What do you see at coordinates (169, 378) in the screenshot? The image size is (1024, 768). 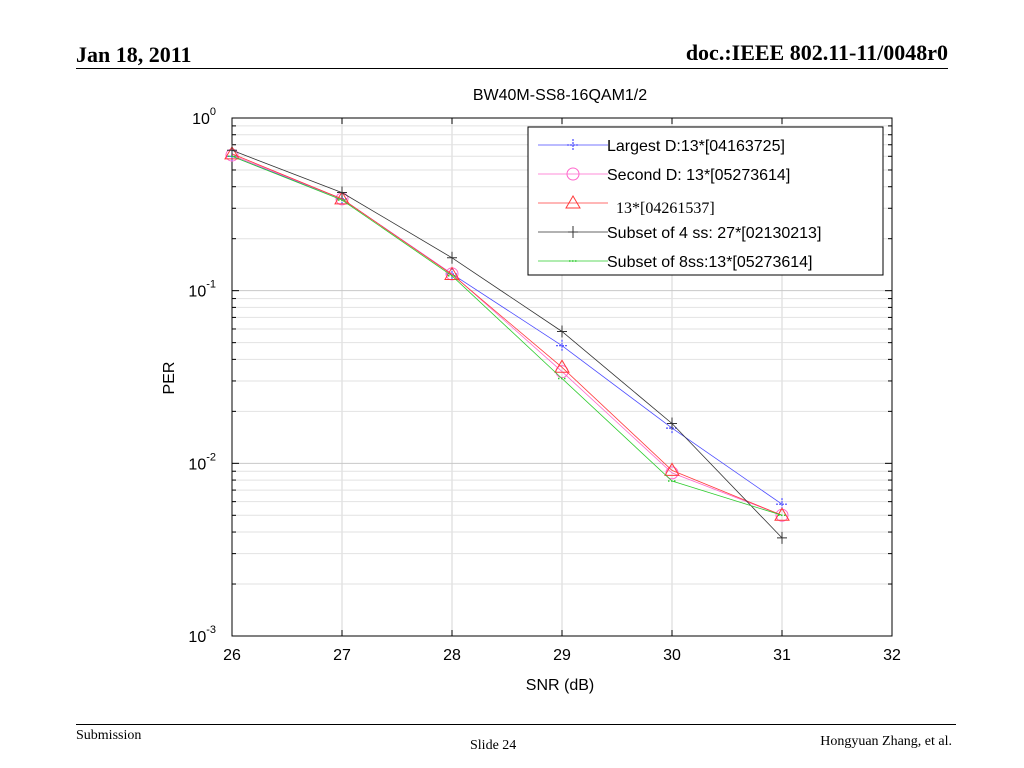 I see `y-axis-label: PER` at bounding box center [169, 378].